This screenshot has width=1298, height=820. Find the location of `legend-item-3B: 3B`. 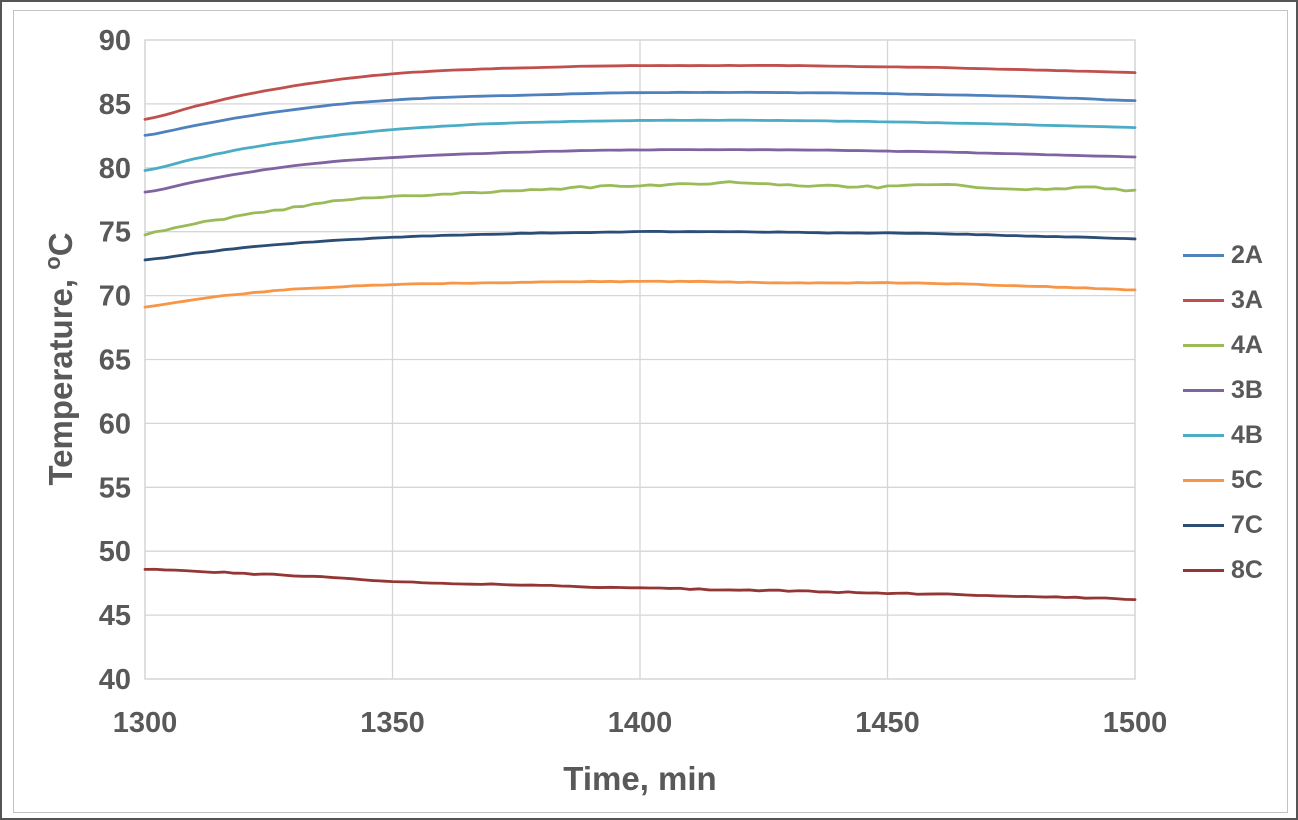

legend-item-3B: 3B is located at coordinates (1223, 390).